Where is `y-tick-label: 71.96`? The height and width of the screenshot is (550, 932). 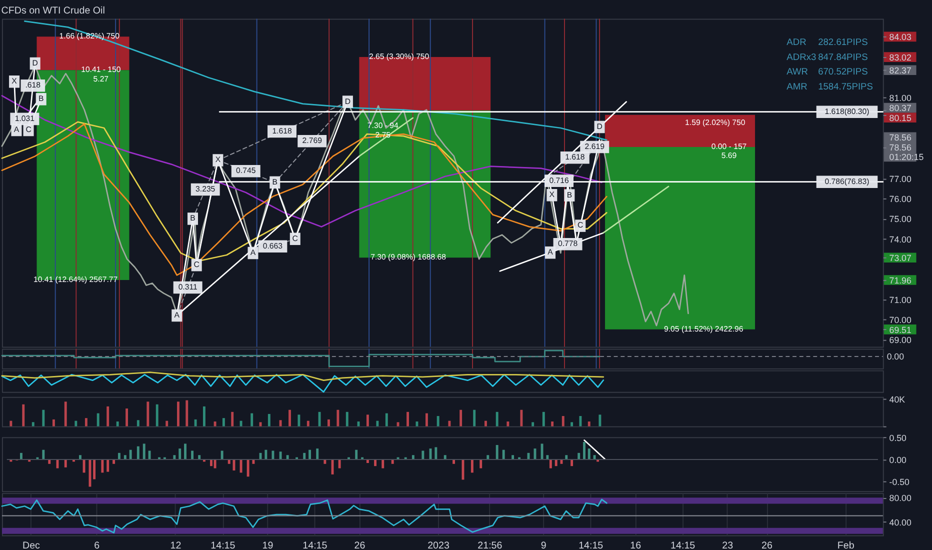
y-tick-label: 71.96 is located at coordinates (900, 280).